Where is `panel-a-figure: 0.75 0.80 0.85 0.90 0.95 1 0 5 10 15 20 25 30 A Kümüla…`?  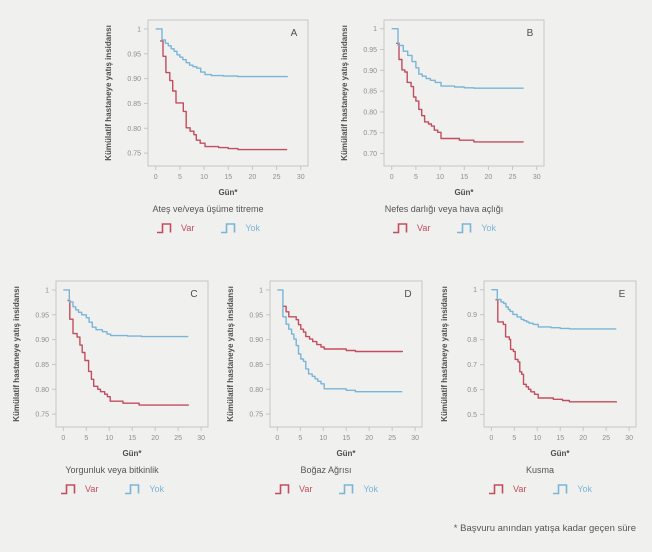 panel-a-figure: 0.75 0.80 0.85 0.90 0.95 1 0 5 10 15 20 25 30 A Kümüla… is located at coordinates (208, 123).